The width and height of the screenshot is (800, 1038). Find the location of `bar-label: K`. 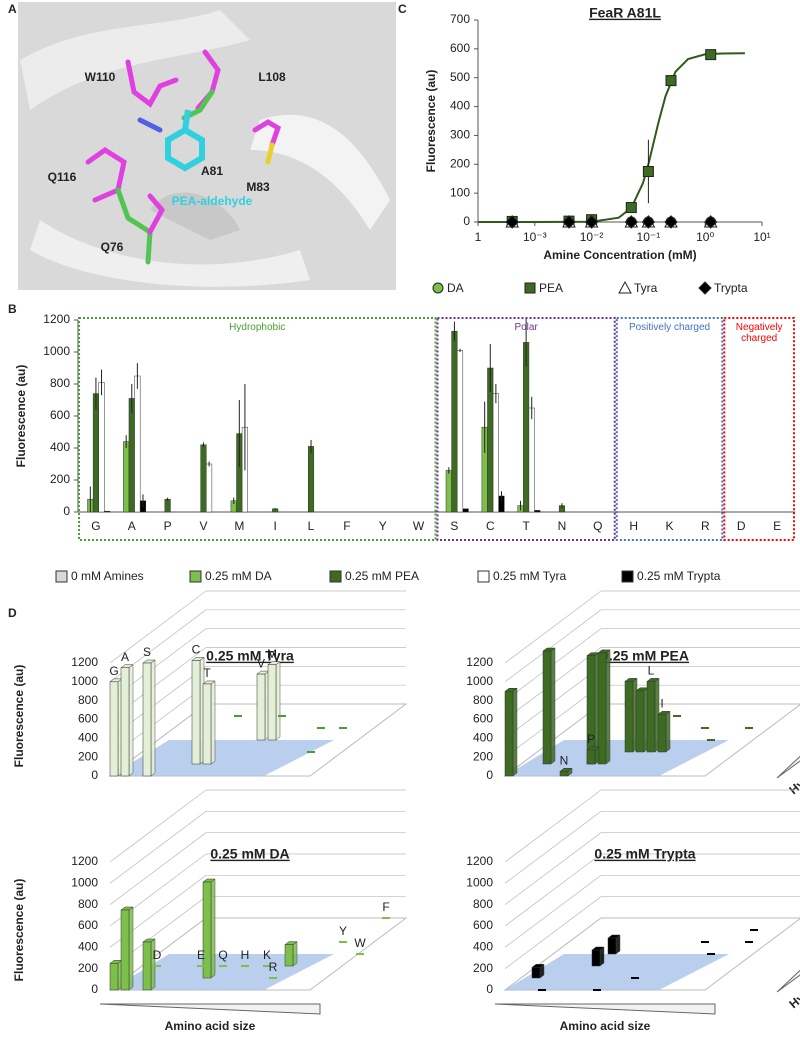

bar-label: K is located at coordinates (267, 955).